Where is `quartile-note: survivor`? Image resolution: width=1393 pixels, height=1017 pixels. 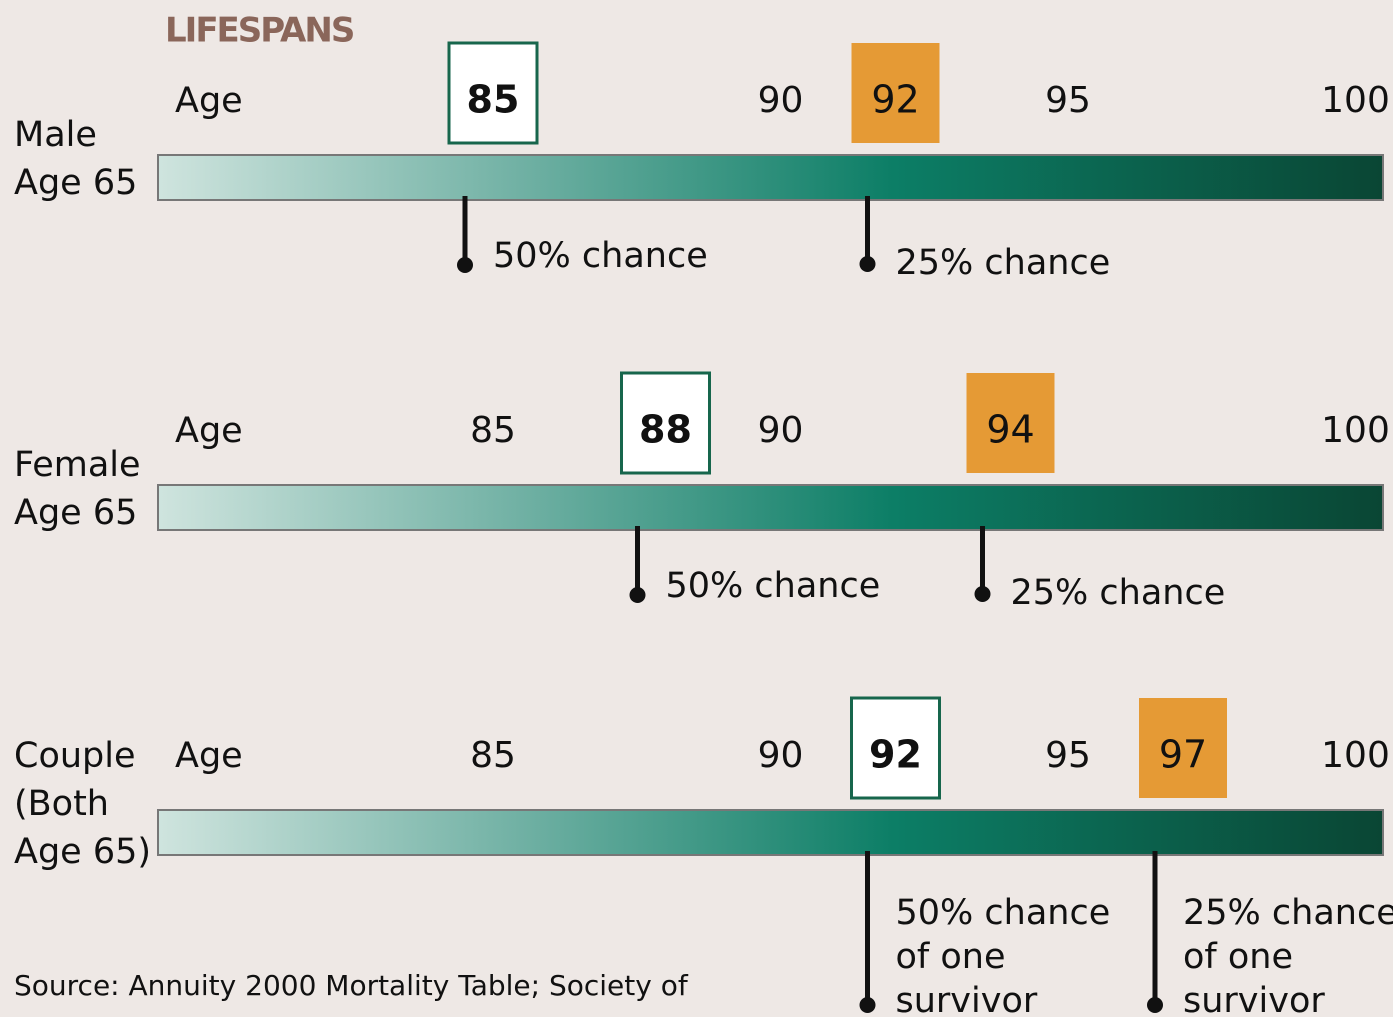 quartile-note: survivor is located at coordinates (1254, 999).